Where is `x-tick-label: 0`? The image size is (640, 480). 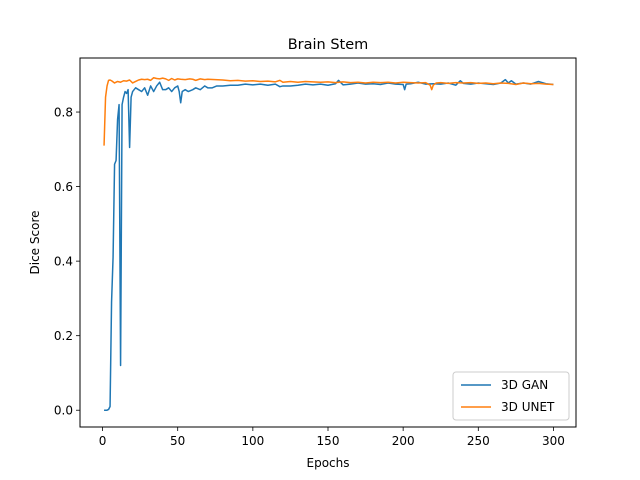
x-tick-label: 0 is located at coordinates (103, 441).